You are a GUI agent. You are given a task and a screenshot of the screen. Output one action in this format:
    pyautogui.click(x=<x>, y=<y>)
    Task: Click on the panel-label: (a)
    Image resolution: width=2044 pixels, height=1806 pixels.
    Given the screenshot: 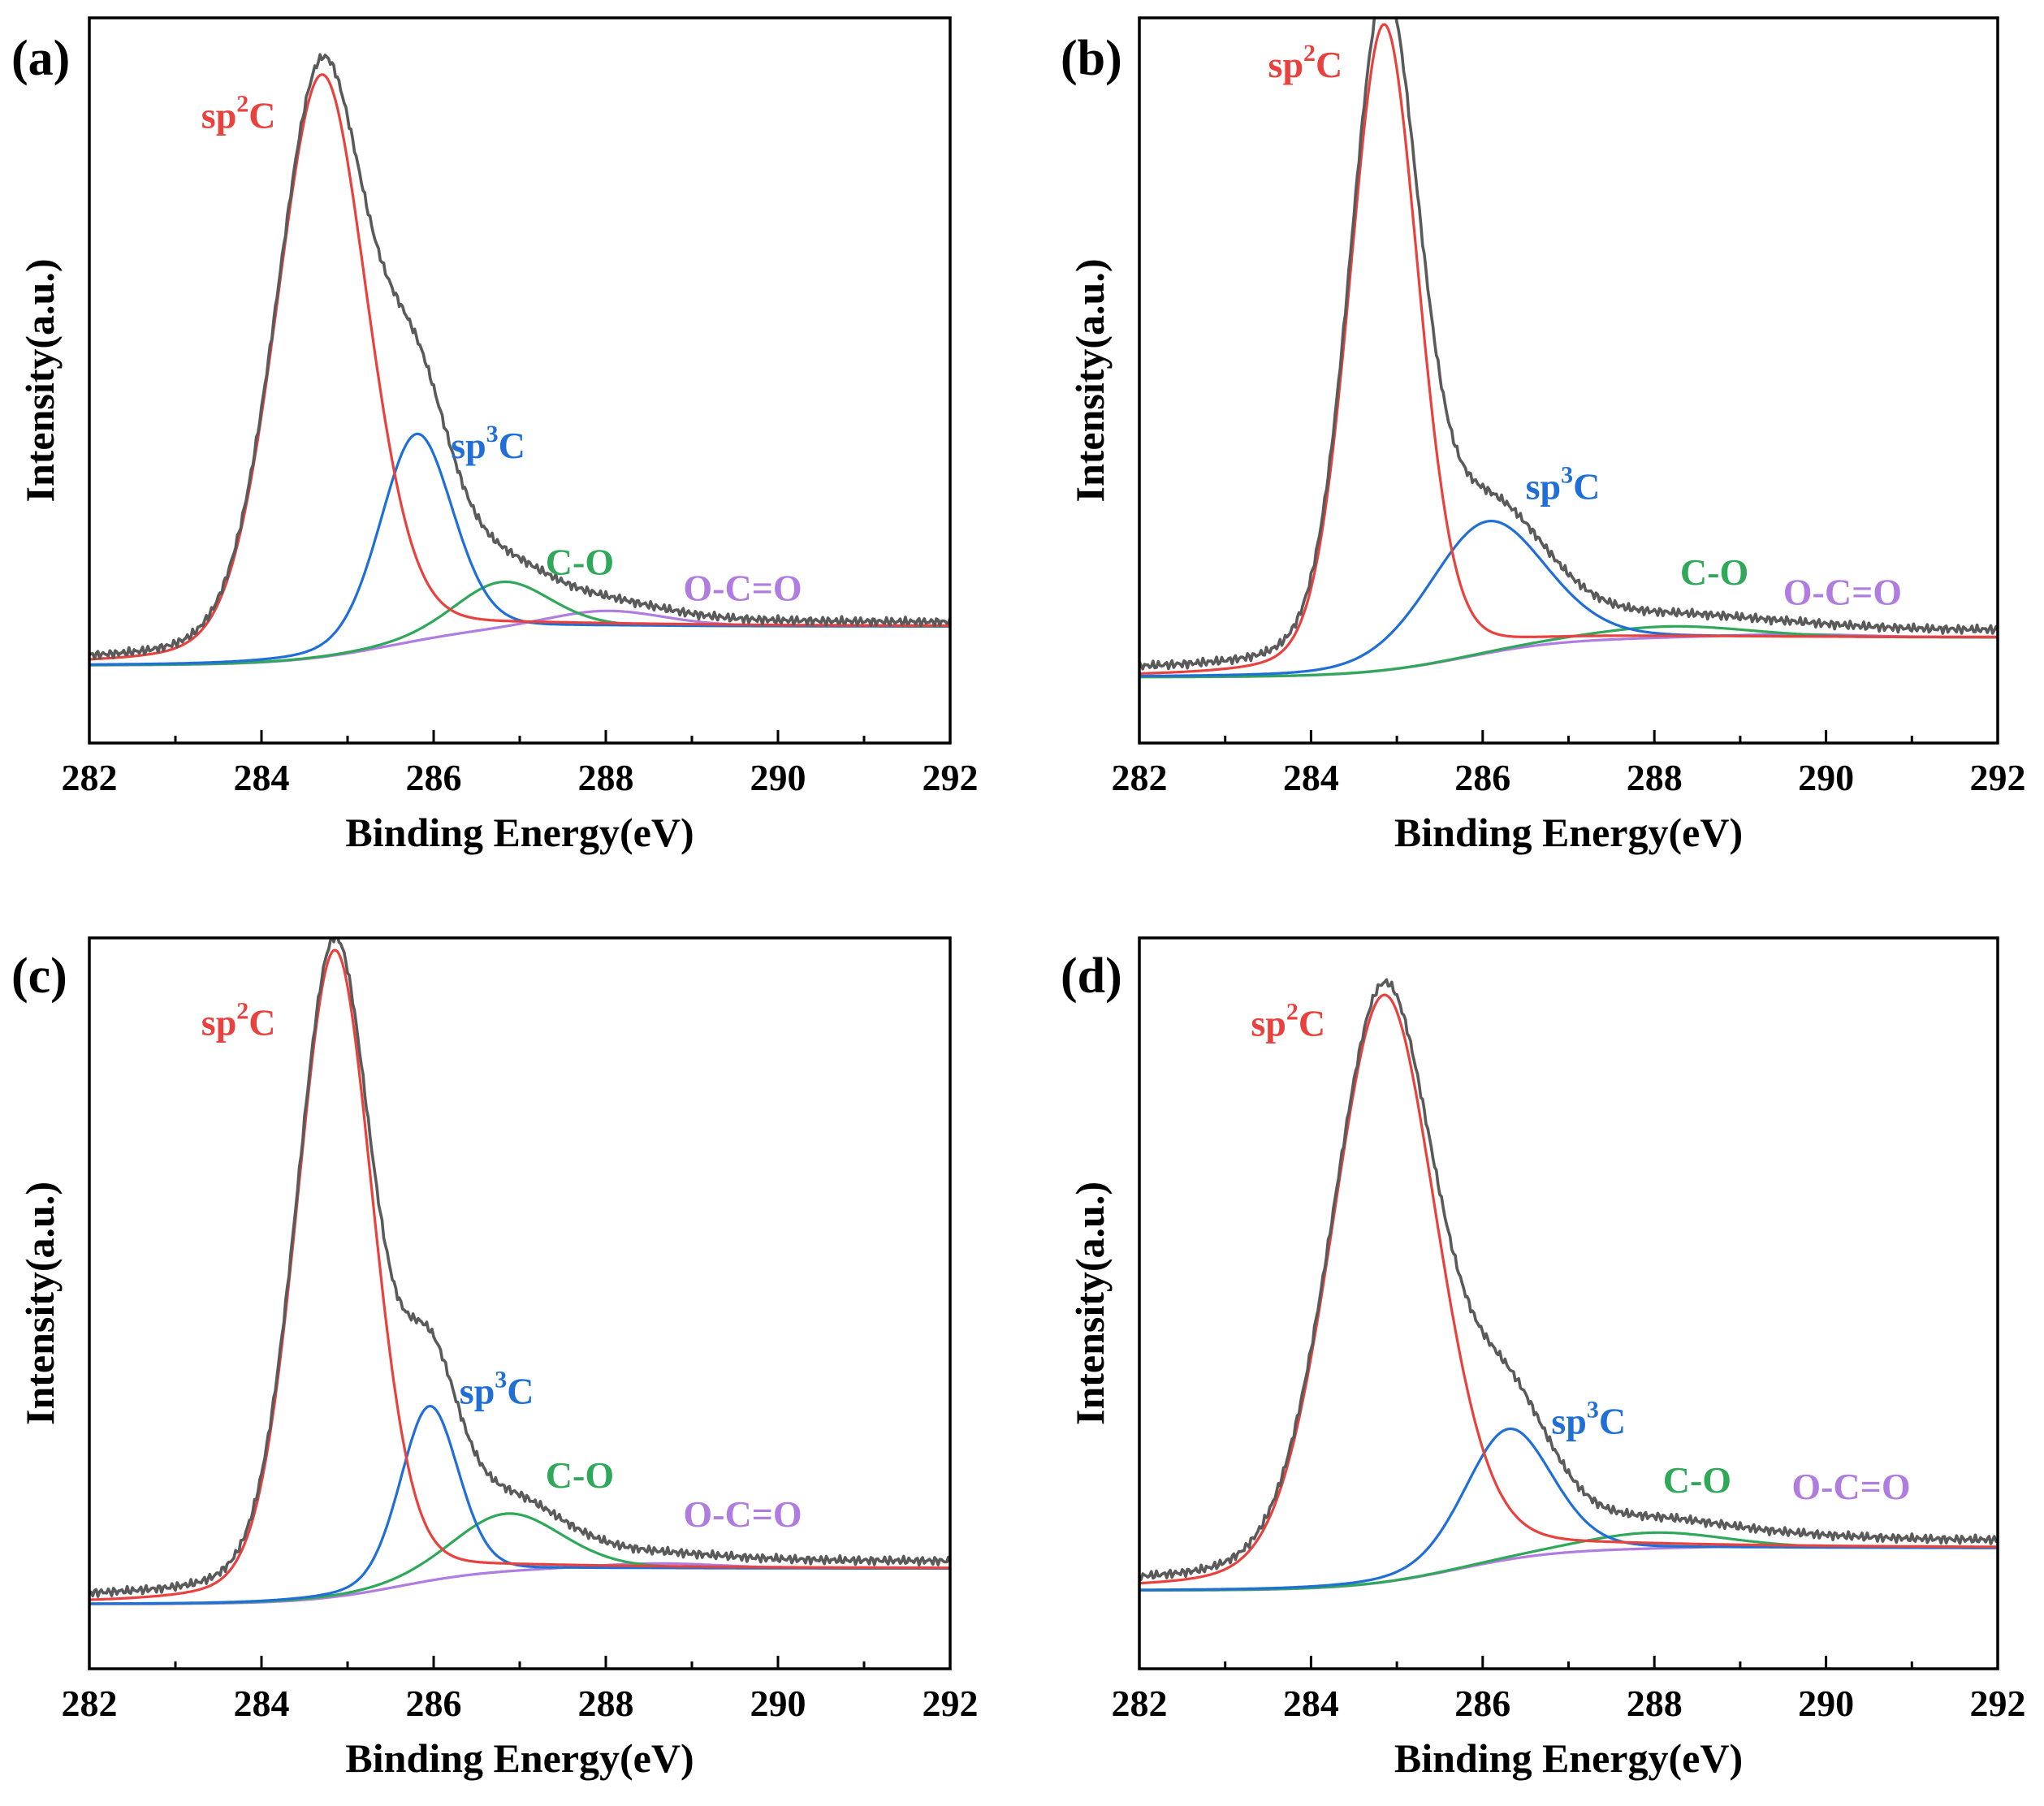 What is the action you would take?
    pyautogui.click(x=40, y=58)
    